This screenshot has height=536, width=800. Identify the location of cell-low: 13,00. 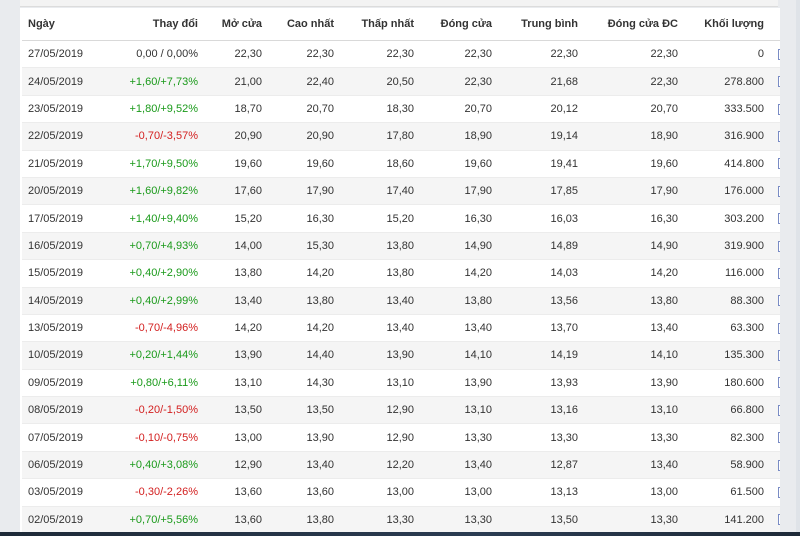
(382, 492).